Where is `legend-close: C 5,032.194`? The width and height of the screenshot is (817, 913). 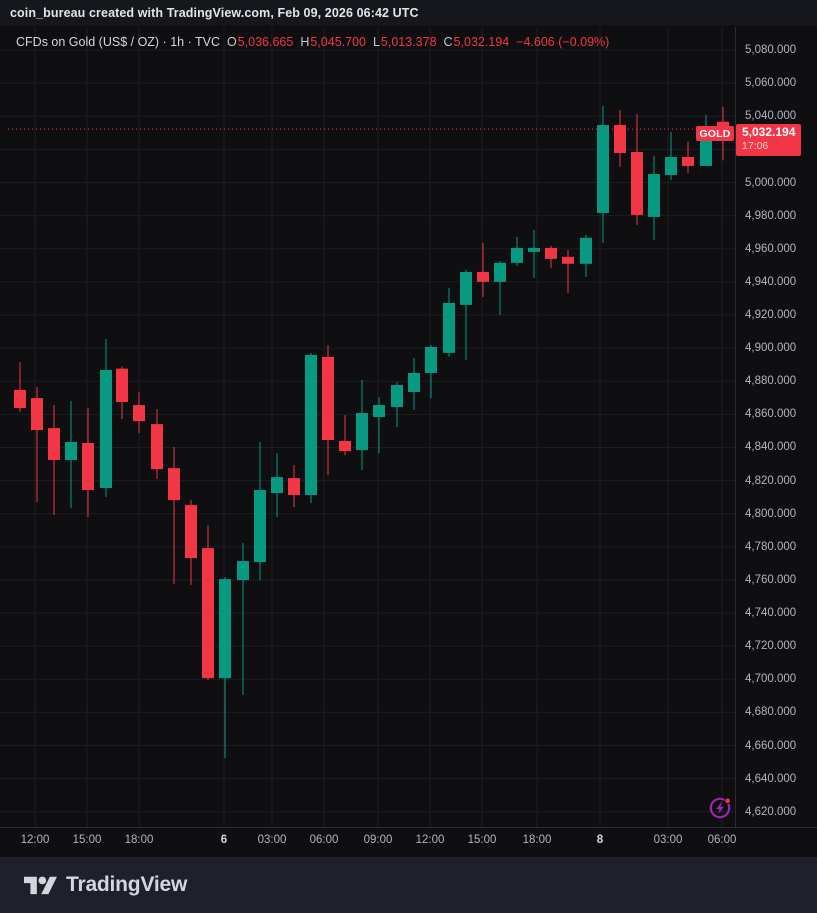 legend-close: C 5,032.194 is located at coordinates (476, 42).